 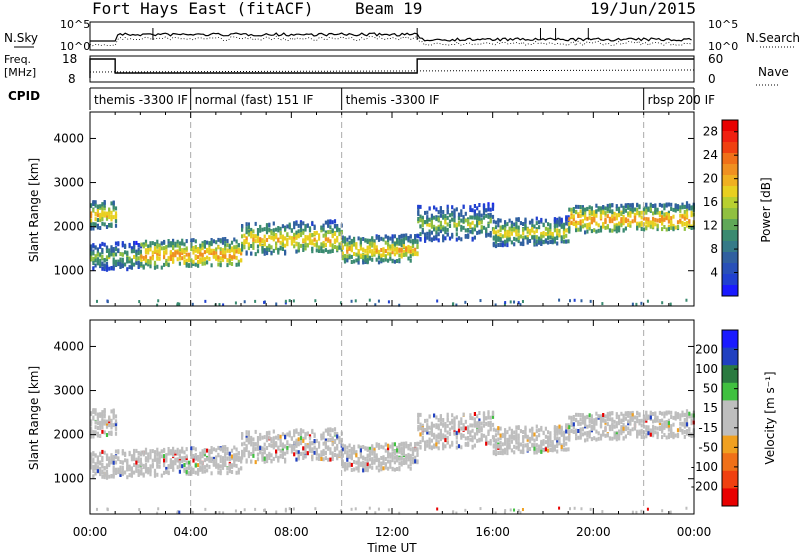 What do you see at coordinates (708, 428) in the screenshot?
I see `colorbar-tick-label: -15` at bounding box center [708, 428].